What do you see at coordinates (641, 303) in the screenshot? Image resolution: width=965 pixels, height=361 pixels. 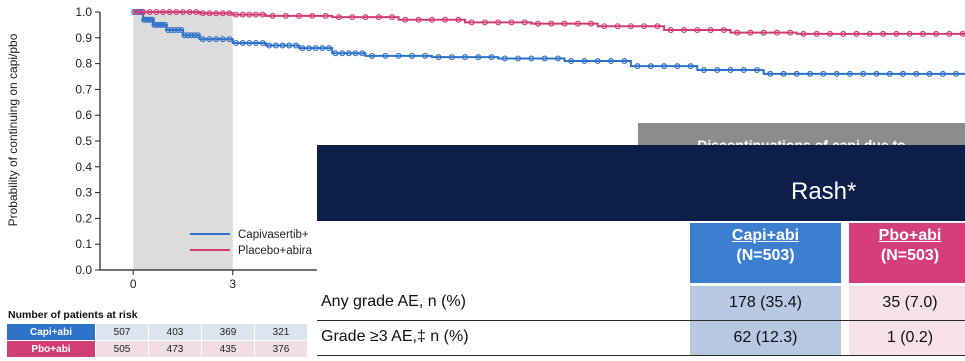 I see `table-row: Any grade AE, n (%) 178 (35.4) 35 (7.0)` at bounding box center [641, 303].